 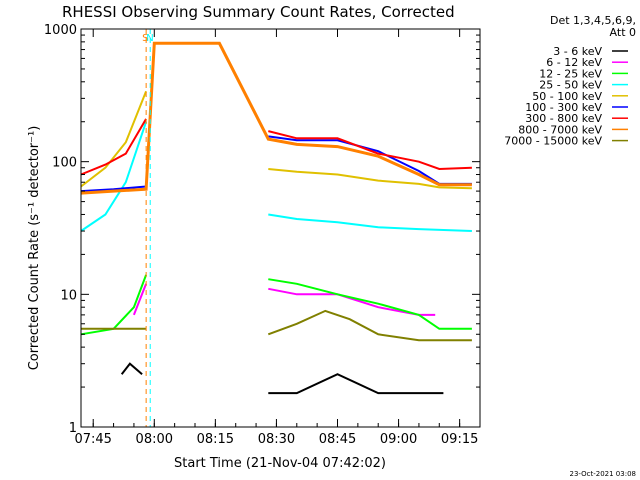 I want to click on y-tick-label-100: 100, so click(x=64, y=163).